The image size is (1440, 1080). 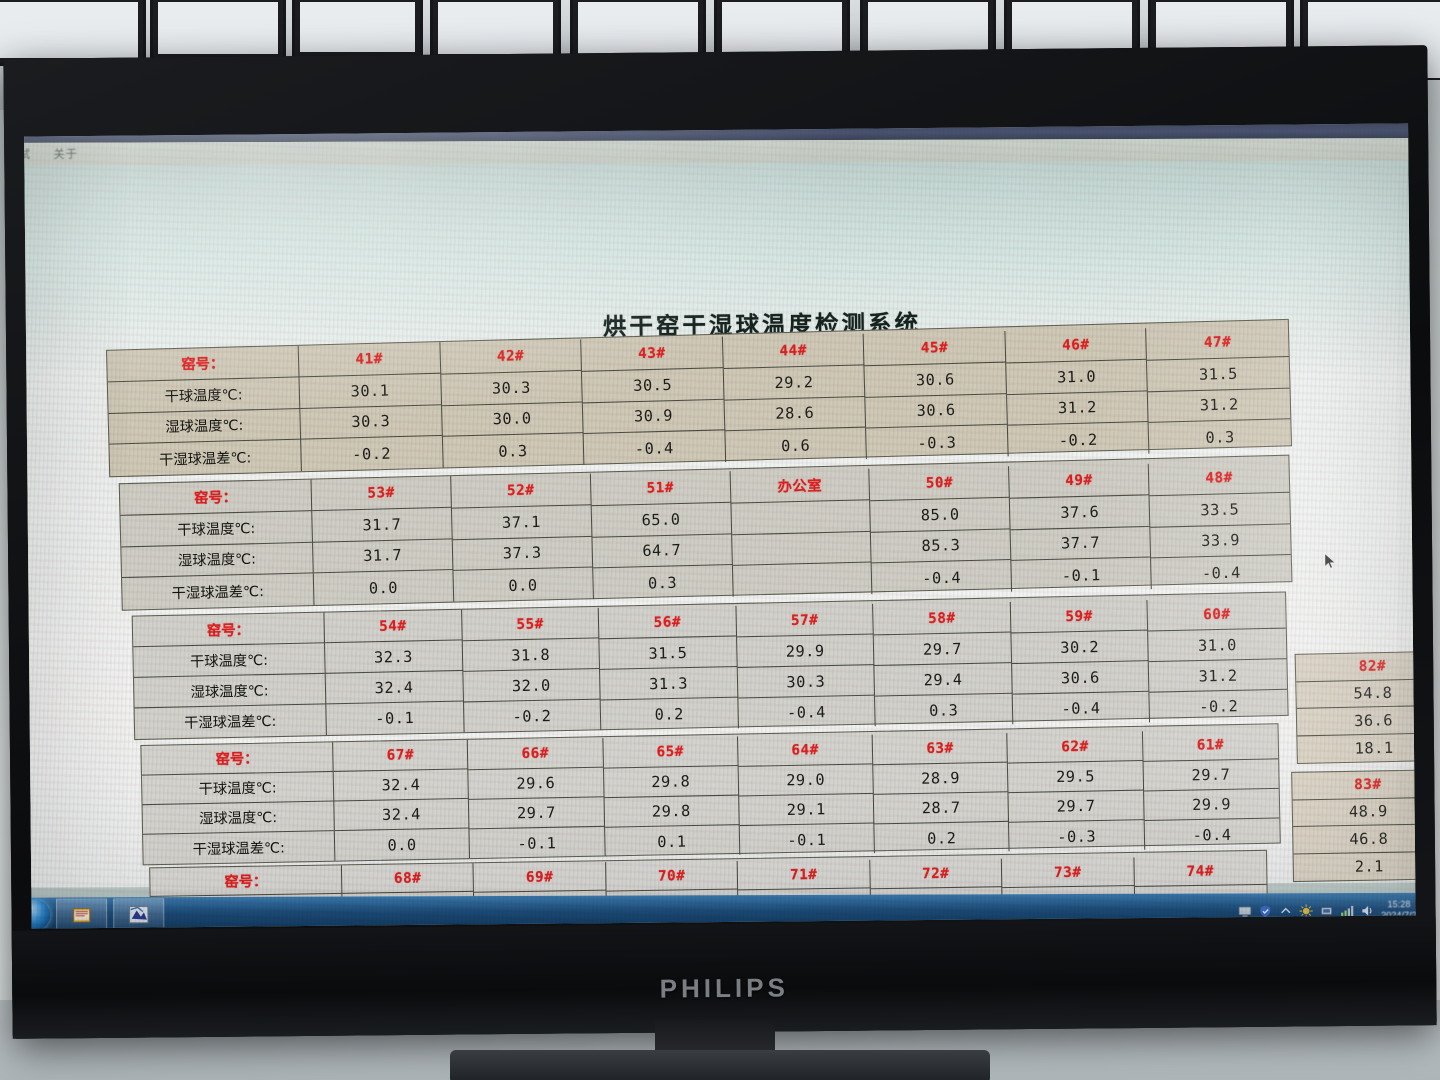 I want to click on measurement-value: 29.5, so click(x=1076, y=777).